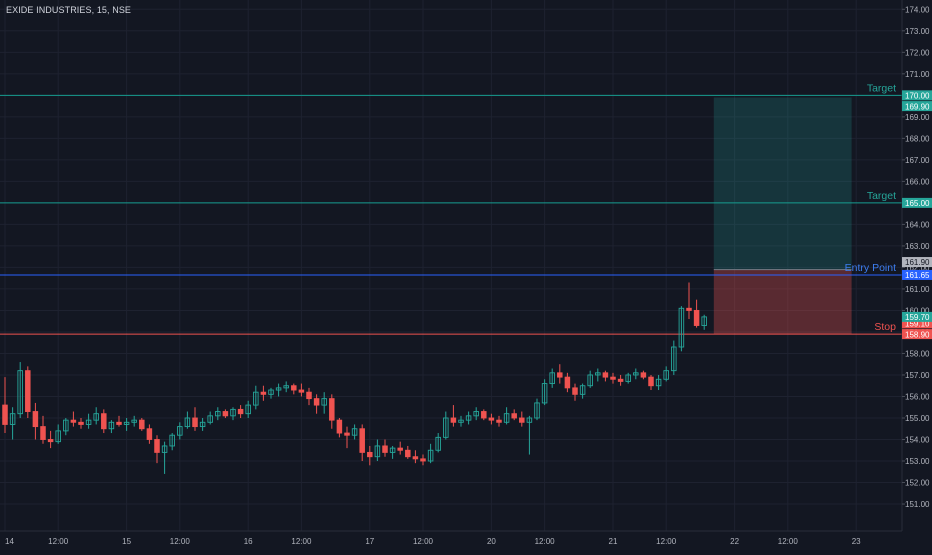 This screenshot has width=932, height=555. What do you see at coordinates (917, 310) in the screenshot?
I see `price-tick-label: 160.00` at bounding box center [917, 310].